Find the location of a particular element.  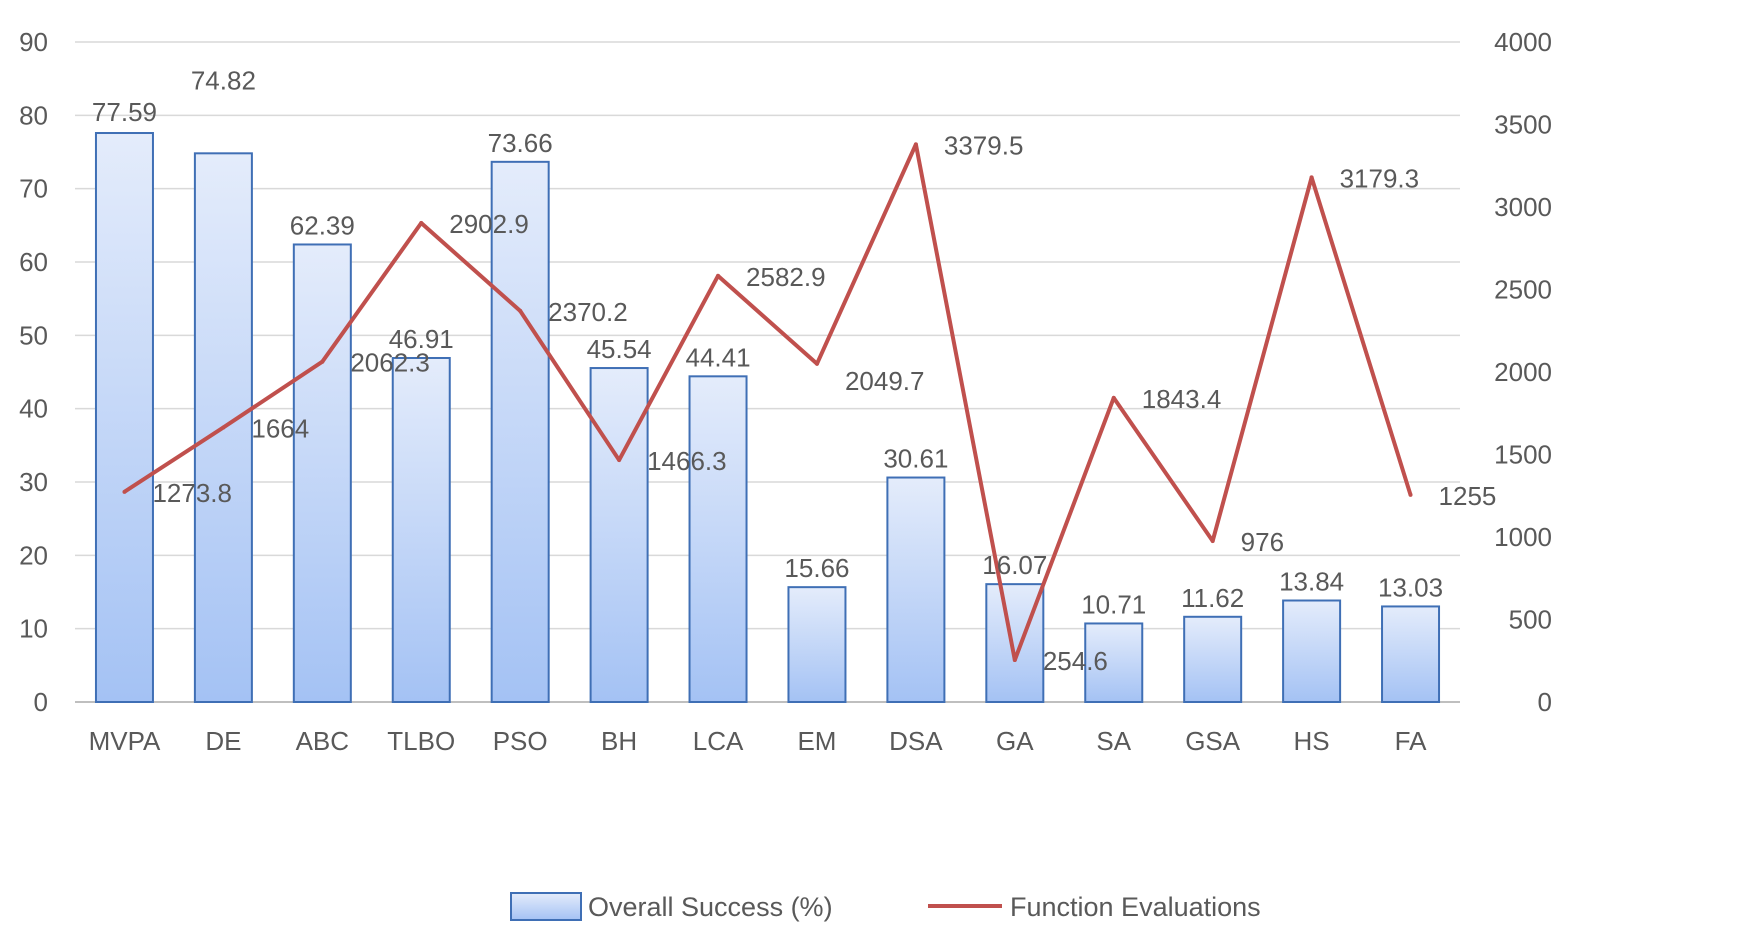

right-tick-label: 3000 is located at coordinates (1523, 207).